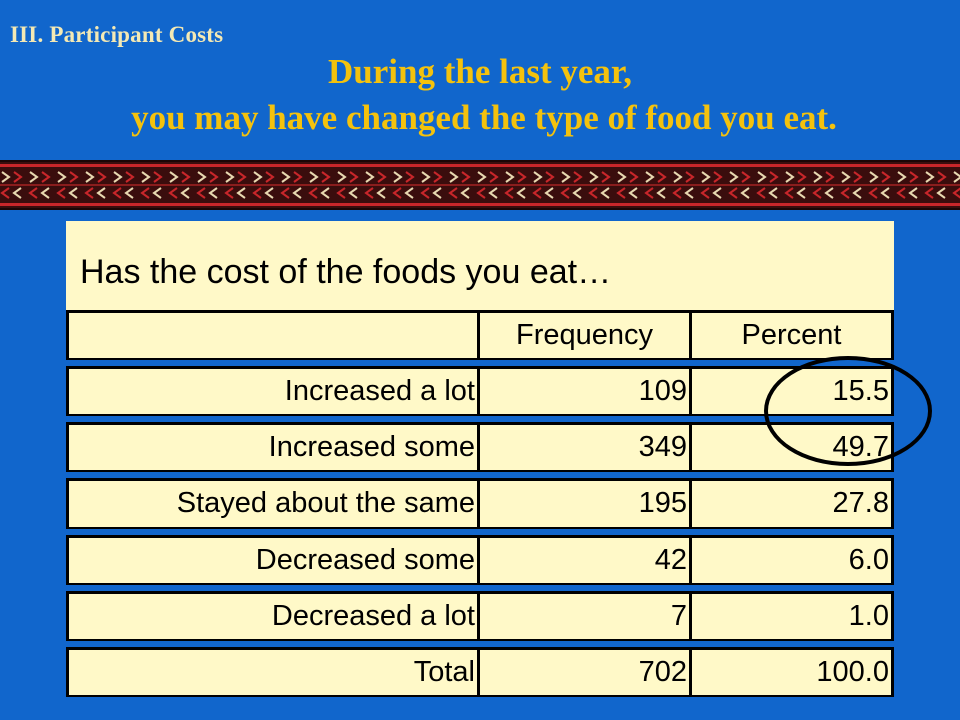  What do you see at coordinates (273, 335) in the screenshot?
I see `table-header-label` at bounding box center [273, 335].